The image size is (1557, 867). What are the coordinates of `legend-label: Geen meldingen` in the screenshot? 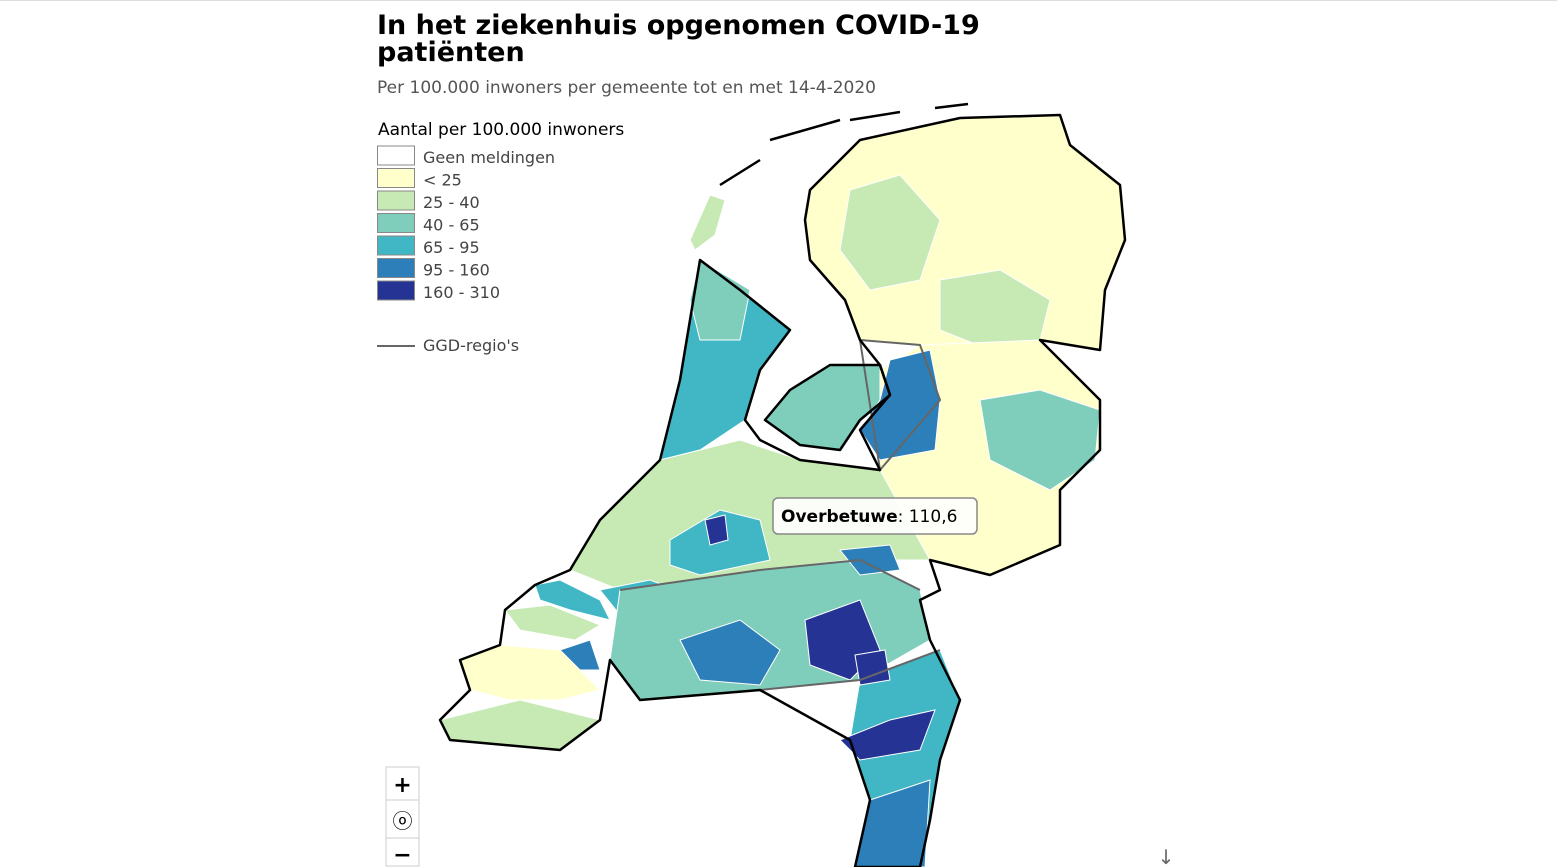 It's located at (489, 157).